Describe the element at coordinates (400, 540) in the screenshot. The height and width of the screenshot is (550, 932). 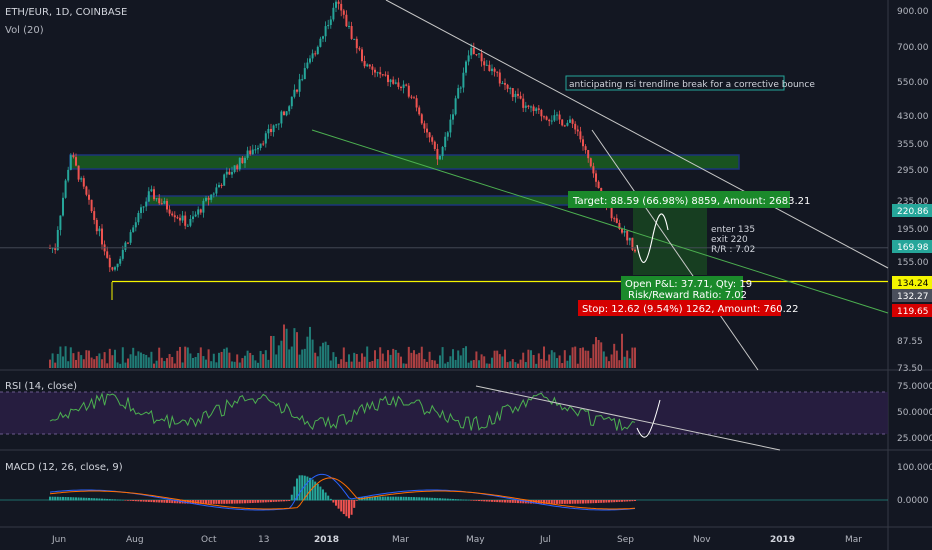
I see `x-tick-mar: Mar` at that location.